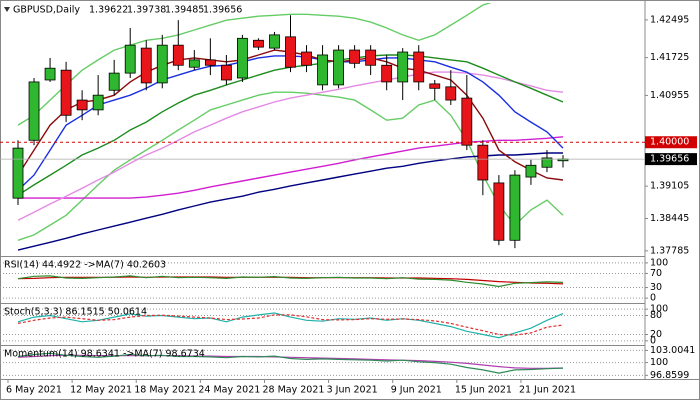  What do you see at coordinates (229, 390) in the screenshot?
I see `x-tick-label: 24 May 2021` at bounding box center [229, 390].